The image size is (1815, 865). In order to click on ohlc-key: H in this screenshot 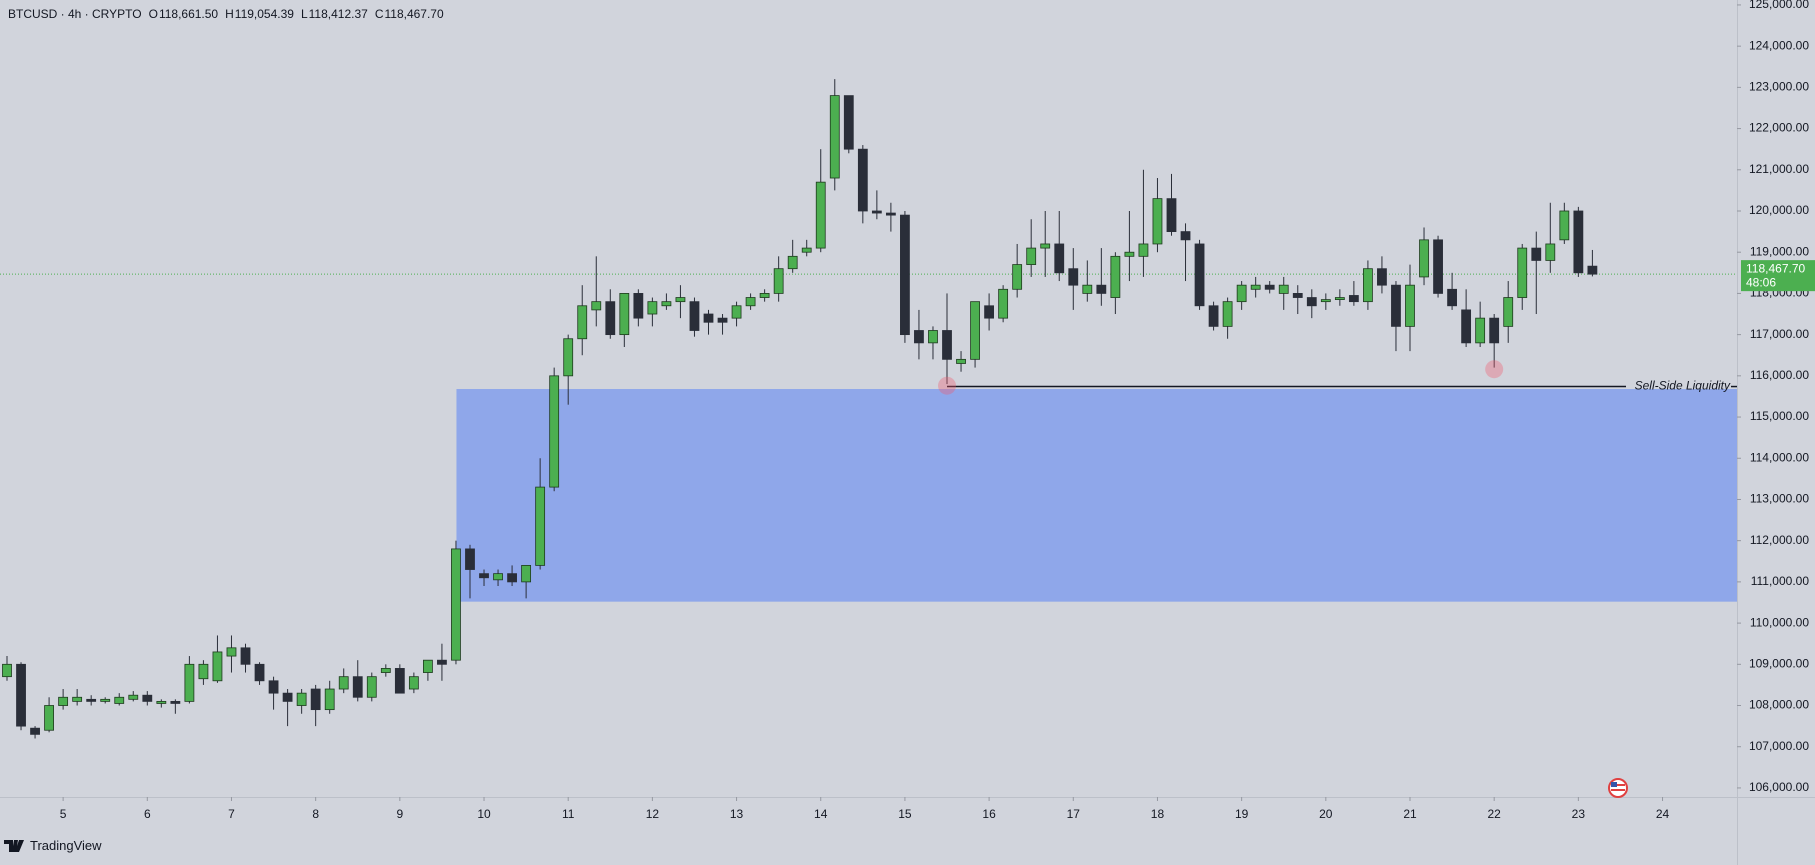, I will do `click(229, 14)`.